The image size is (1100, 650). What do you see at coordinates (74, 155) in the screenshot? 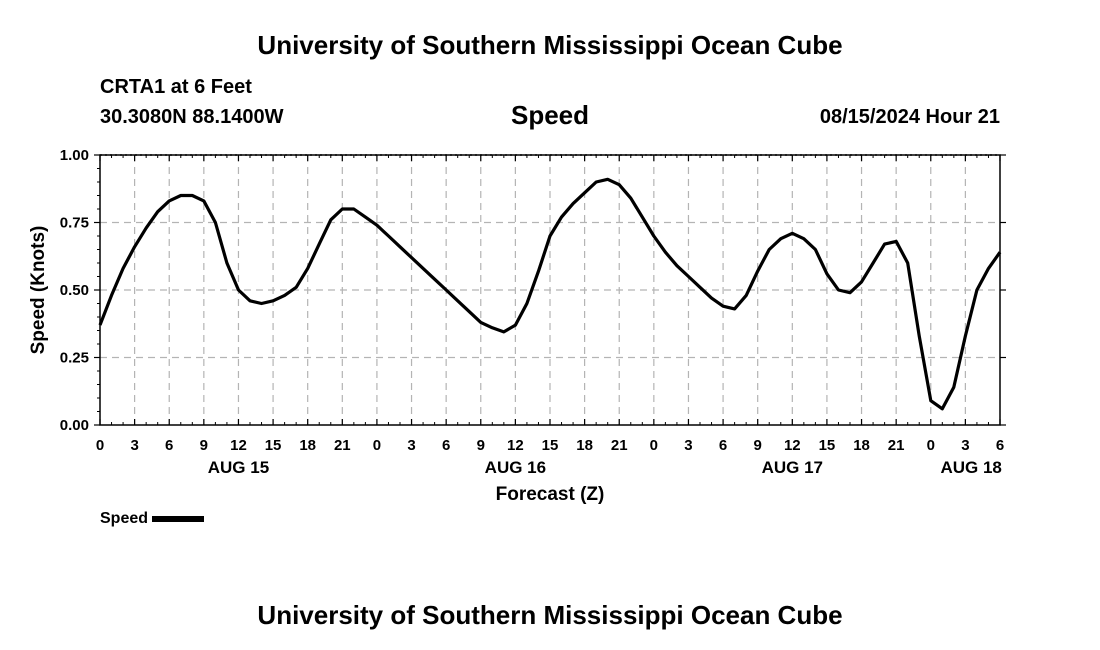
I see `y-tick-label: 1.00` at bounding box center [74, 155].